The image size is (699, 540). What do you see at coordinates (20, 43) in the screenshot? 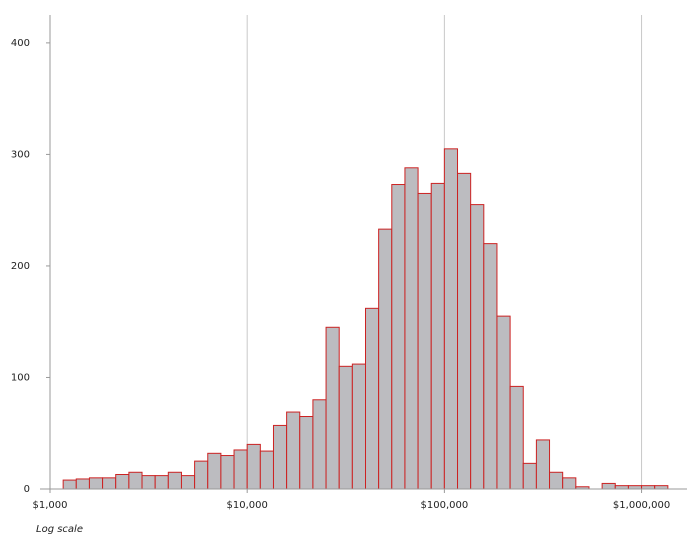
I see `y-tick-label: 400` at bounding box center [20, 43].